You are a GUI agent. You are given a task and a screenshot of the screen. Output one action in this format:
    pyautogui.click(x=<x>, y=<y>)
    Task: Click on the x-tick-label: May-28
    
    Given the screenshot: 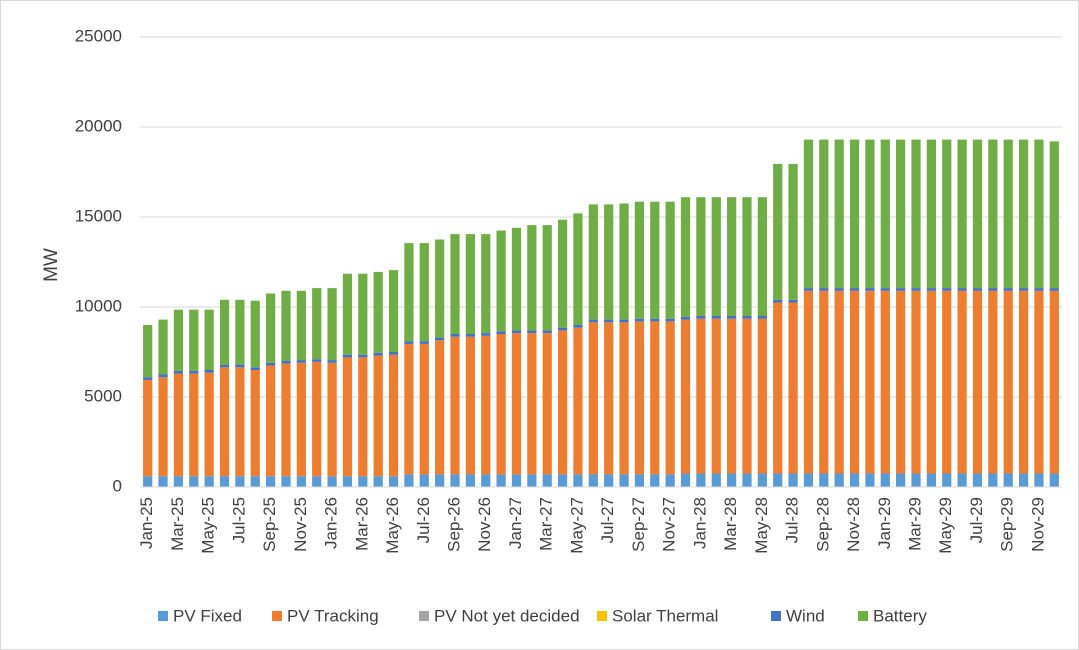 What is the action you would take?
    pyautogui.click(x=761, y=525)
    